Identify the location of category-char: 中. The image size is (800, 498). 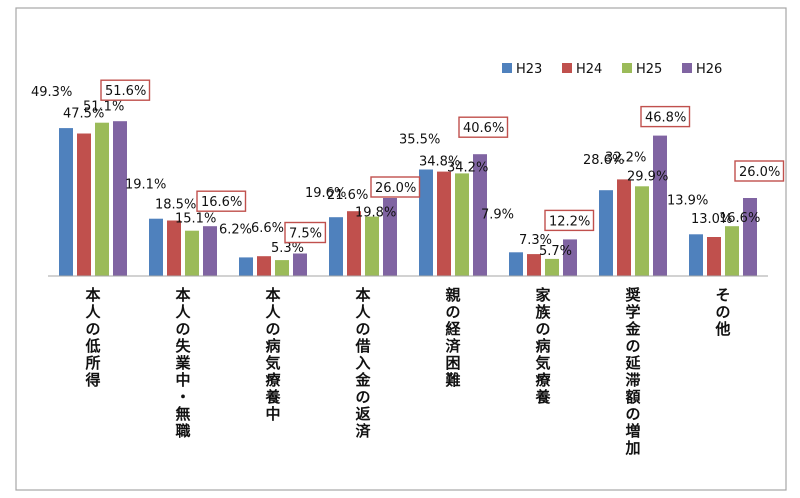
(272, 414).